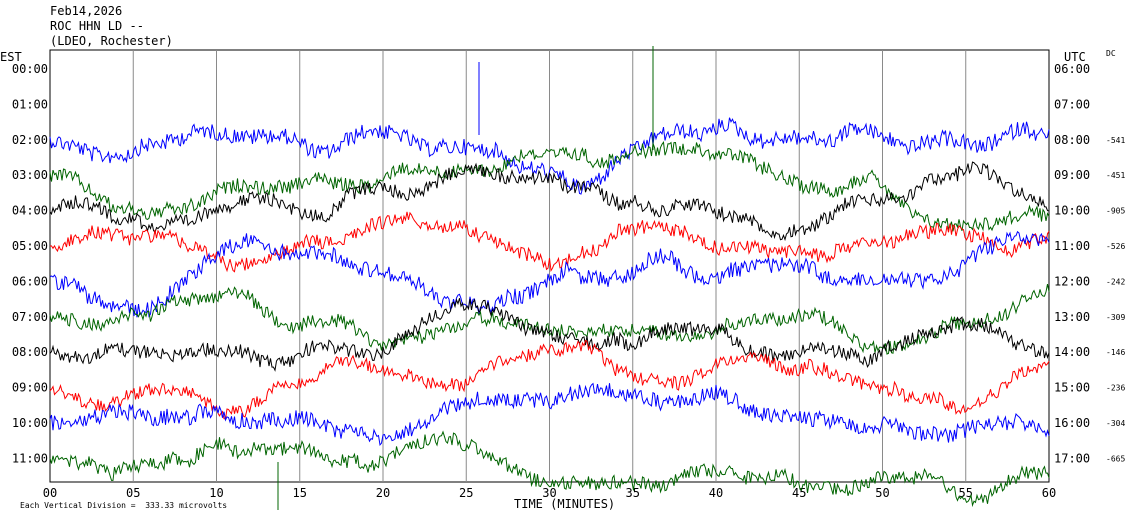 The image size is (1130, 519). I want to click on utc-axis-label: UTC, so click(1075, 57).